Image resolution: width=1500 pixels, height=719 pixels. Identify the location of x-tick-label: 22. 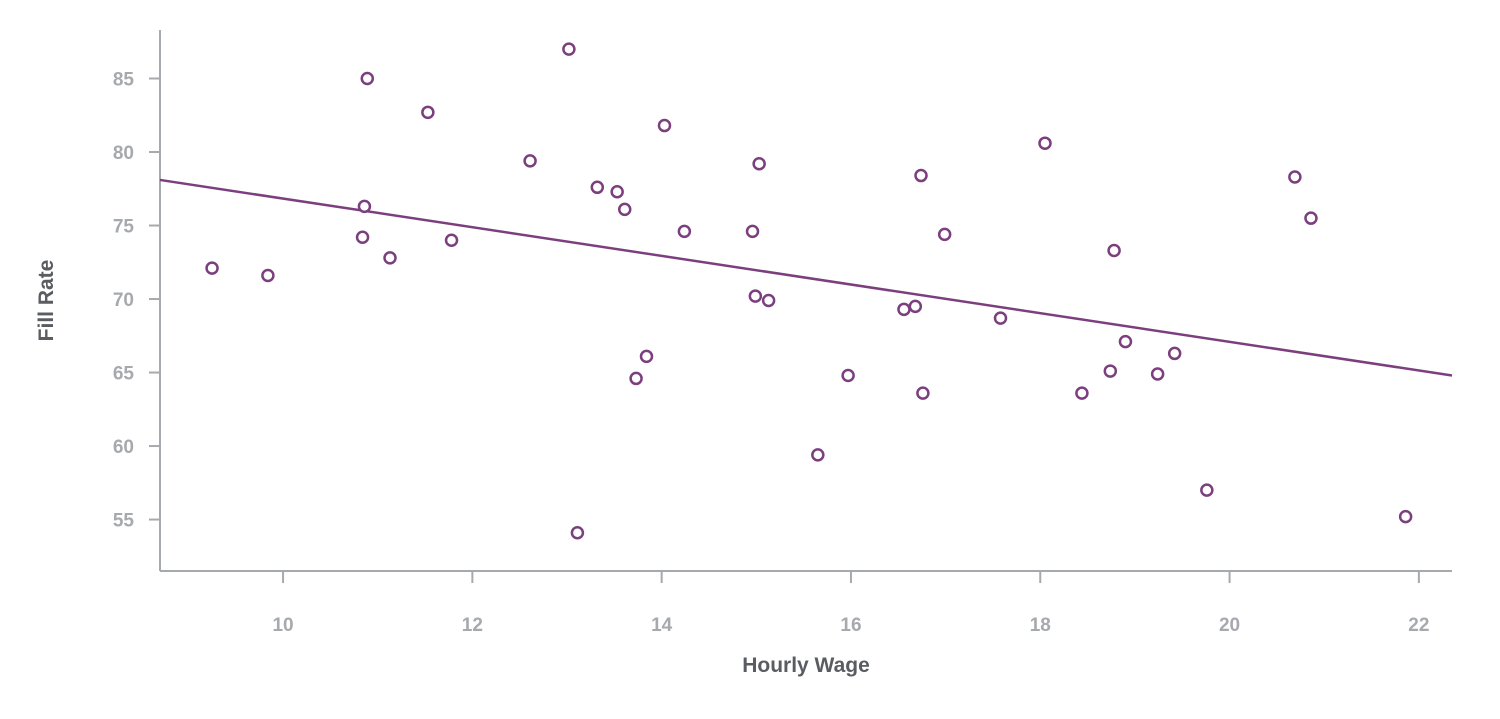
(1418, 625).